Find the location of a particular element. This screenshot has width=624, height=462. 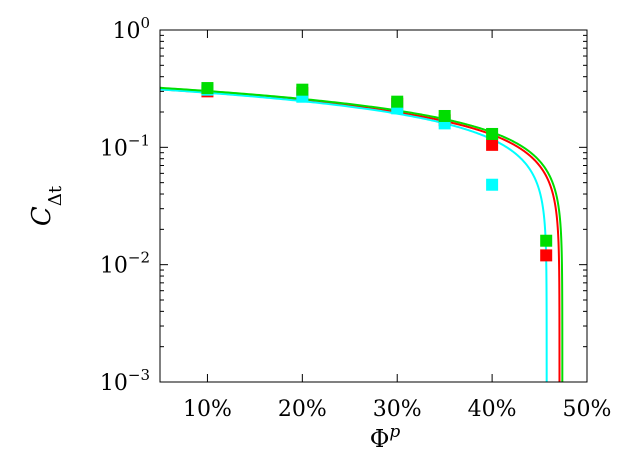

x-tick-label: 10% is located at coordinates (207, 409).